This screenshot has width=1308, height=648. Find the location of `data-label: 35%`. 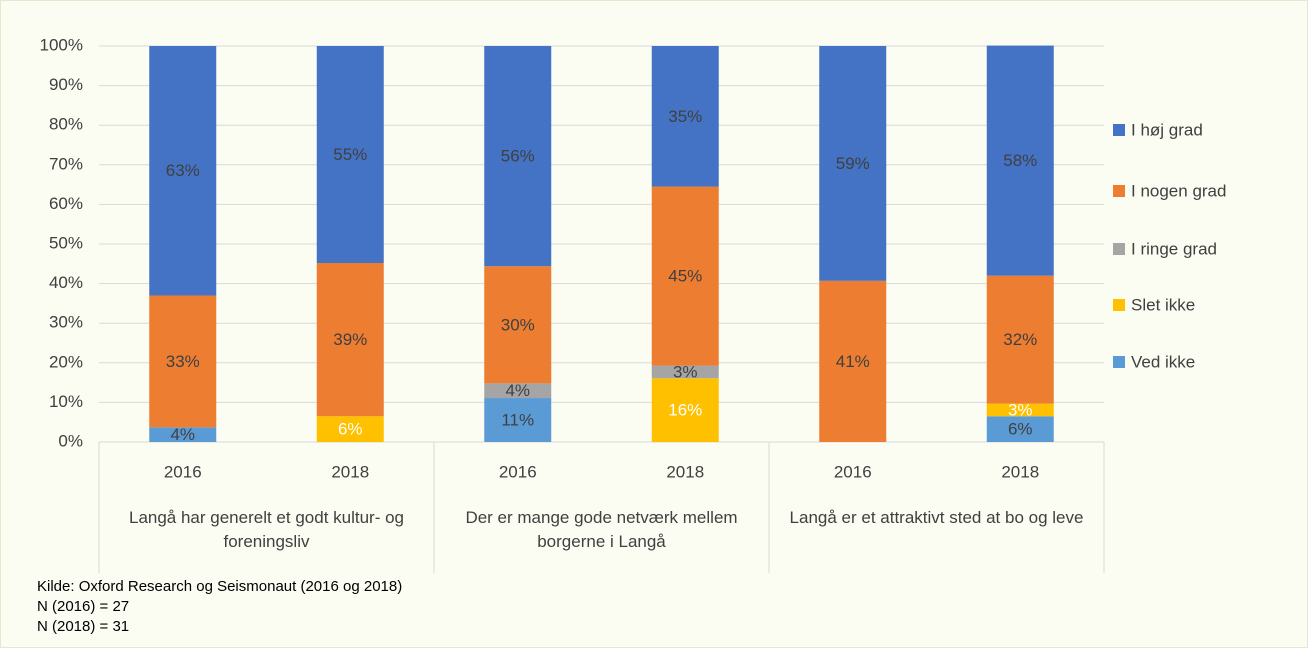

data-label: 35% is located at coordinates (685, 116).